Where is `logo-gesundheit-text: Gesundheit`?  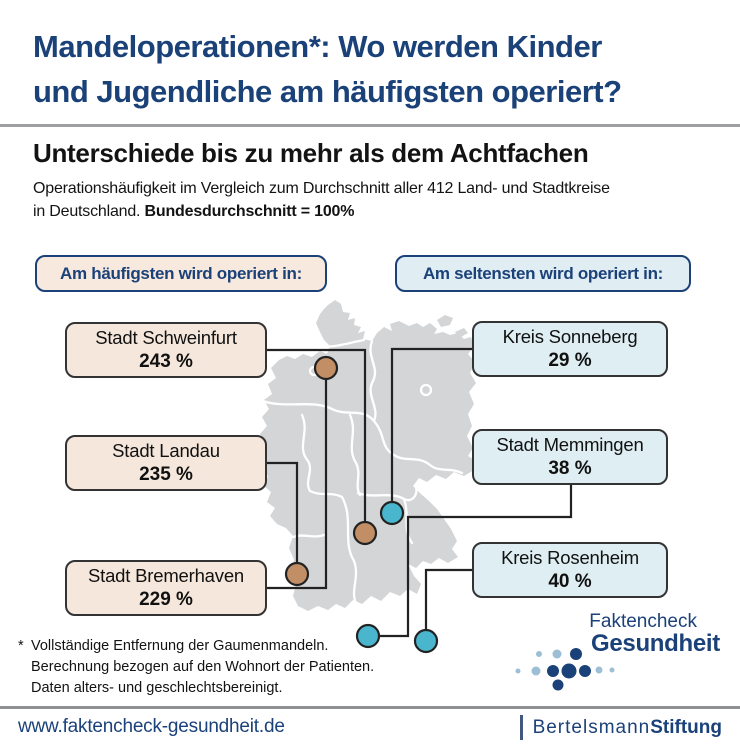 logo-gesundheit-text: Gesundheit is located at coordinates (655, 643).